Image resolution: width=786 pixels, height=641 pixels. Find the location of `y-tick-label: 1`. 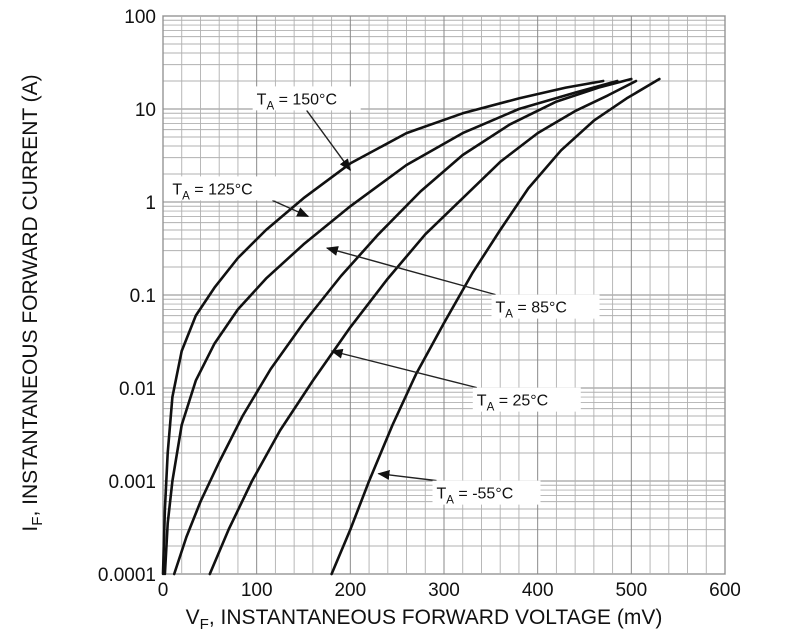

y-tick-label: 1 is located at coordinates (150, 203).